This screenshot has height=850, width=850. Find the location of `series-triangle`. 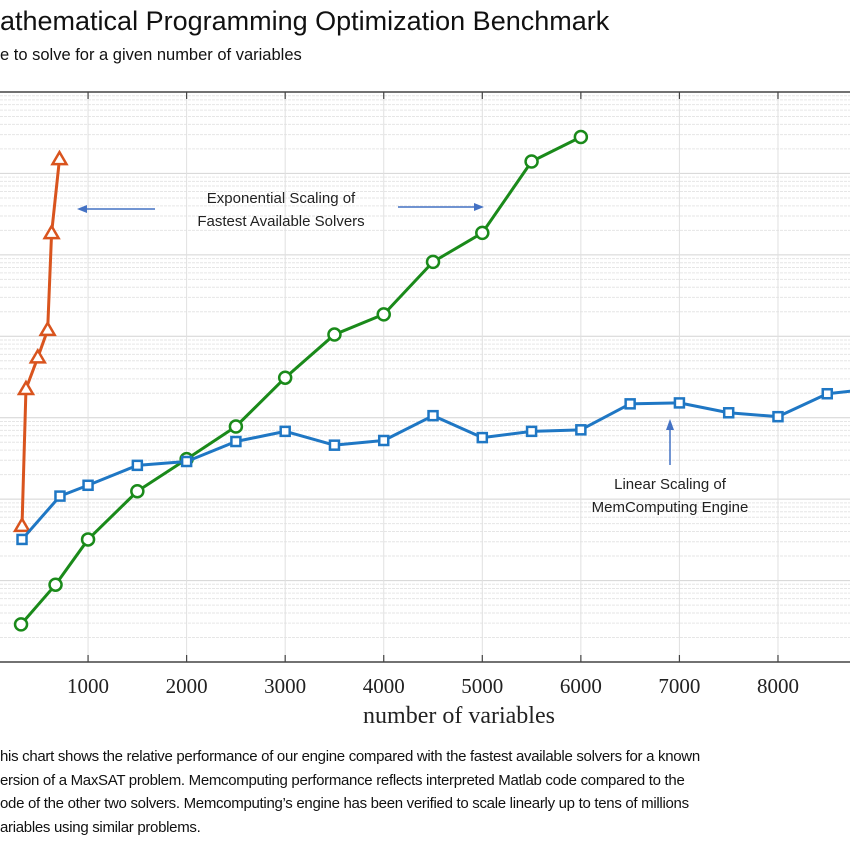

series-triangle is located at coordinates (40, 341).